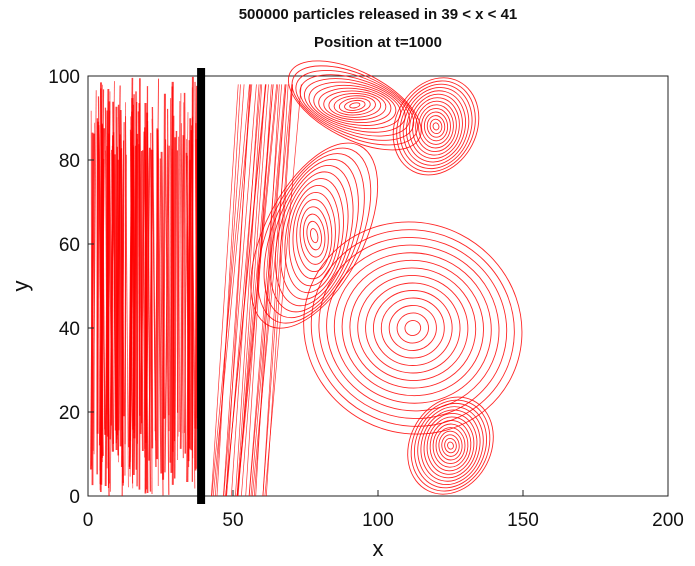  What do you see at coordinates (378, 548) in the screenshot?
I see `x-axis-label: x` at bounding box center [378, 548].